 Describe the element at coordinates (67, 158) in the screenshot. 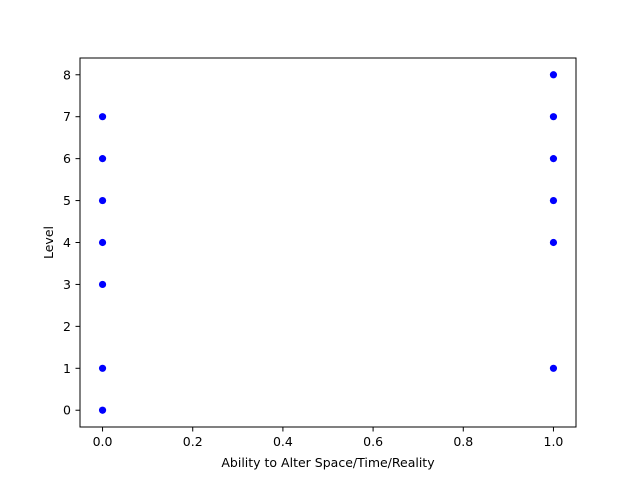

I see `y-tick-label: 6` at that location.